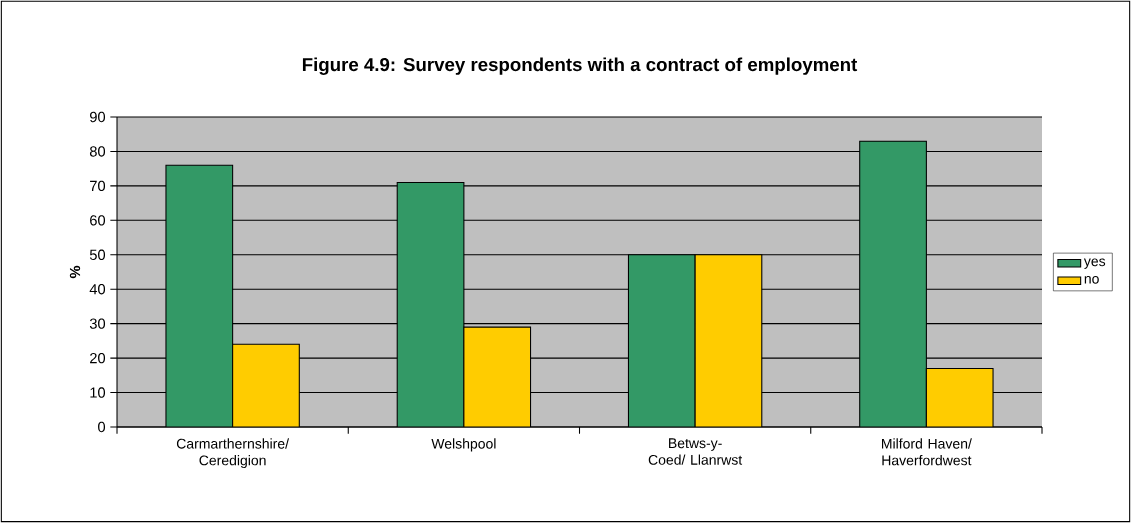 This screenshot has width=1131, height=523. I want to click on legend-label: yes, so click(1094, 263).